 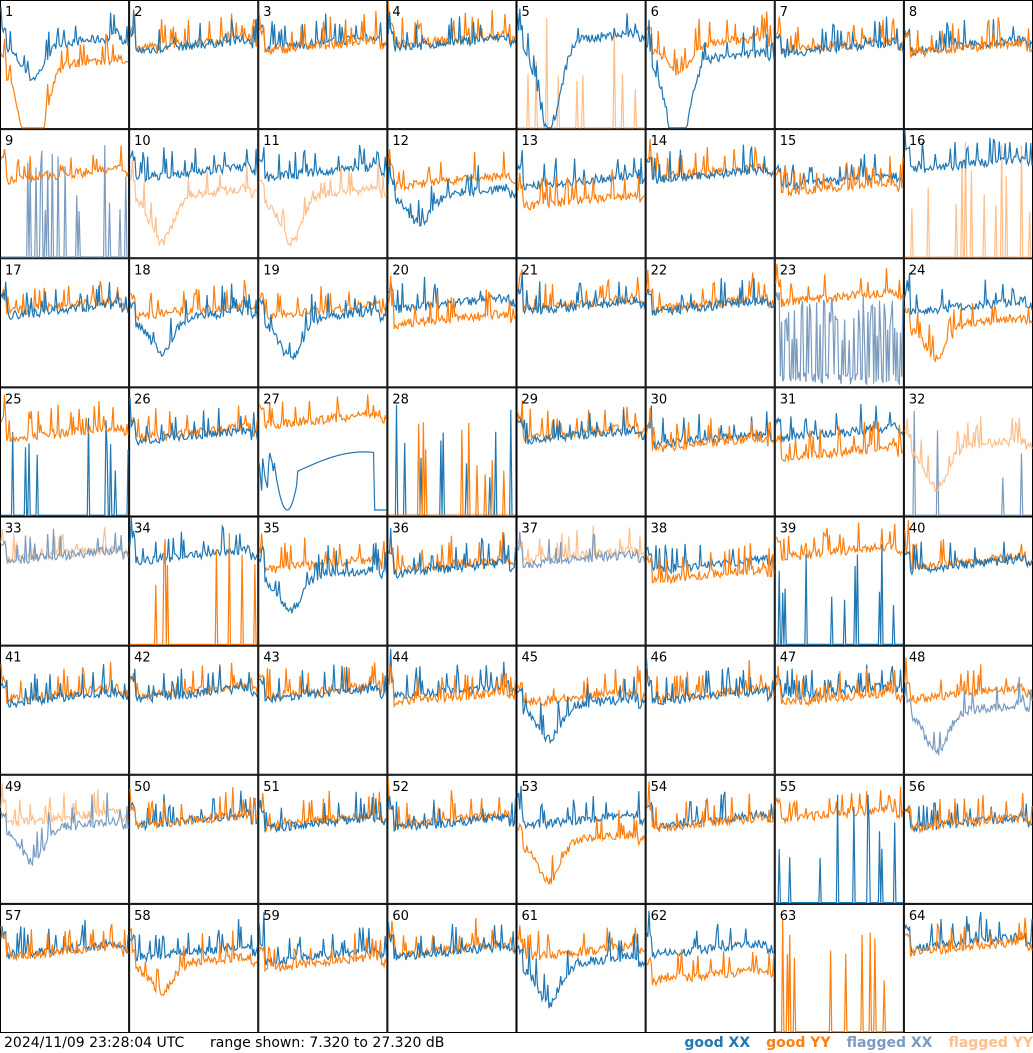 What do you see at coordinates (452, 839) in the screenshot?
I see `tile-52: 52` at bounding box center [452, 839].